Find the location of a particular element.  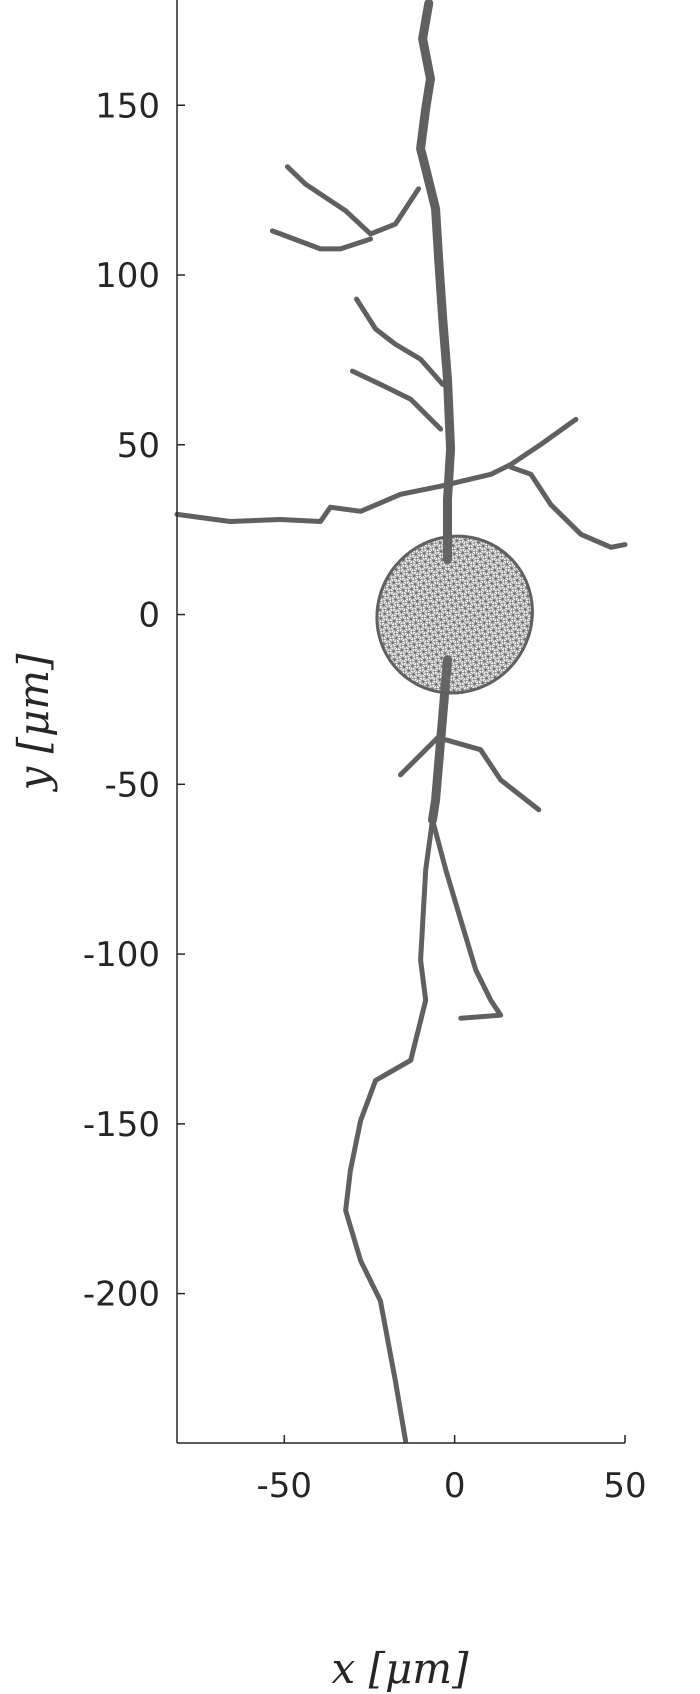

y-tick-label: 100 is located at coordinates (127, 276).